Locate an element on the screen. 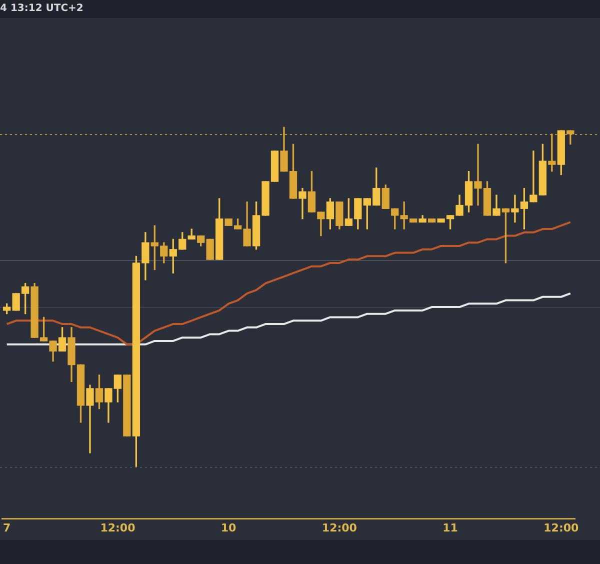 The width and height of the screenshot is (600, 564). x-tick-label: 10 is located at coordinates (228, 527).